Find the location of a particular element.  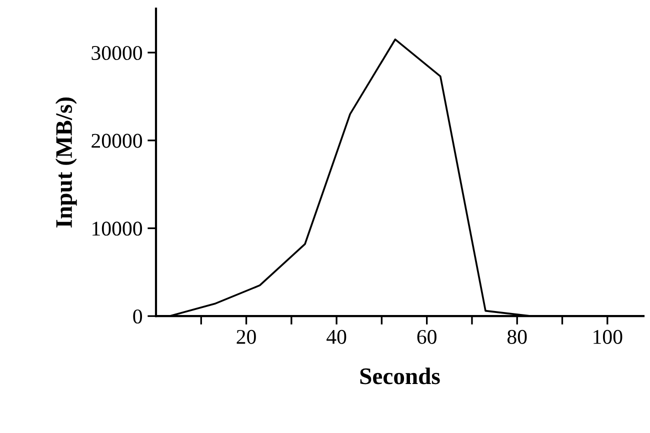

y-tick-label: 10000 is located at coordinates (117, 229).